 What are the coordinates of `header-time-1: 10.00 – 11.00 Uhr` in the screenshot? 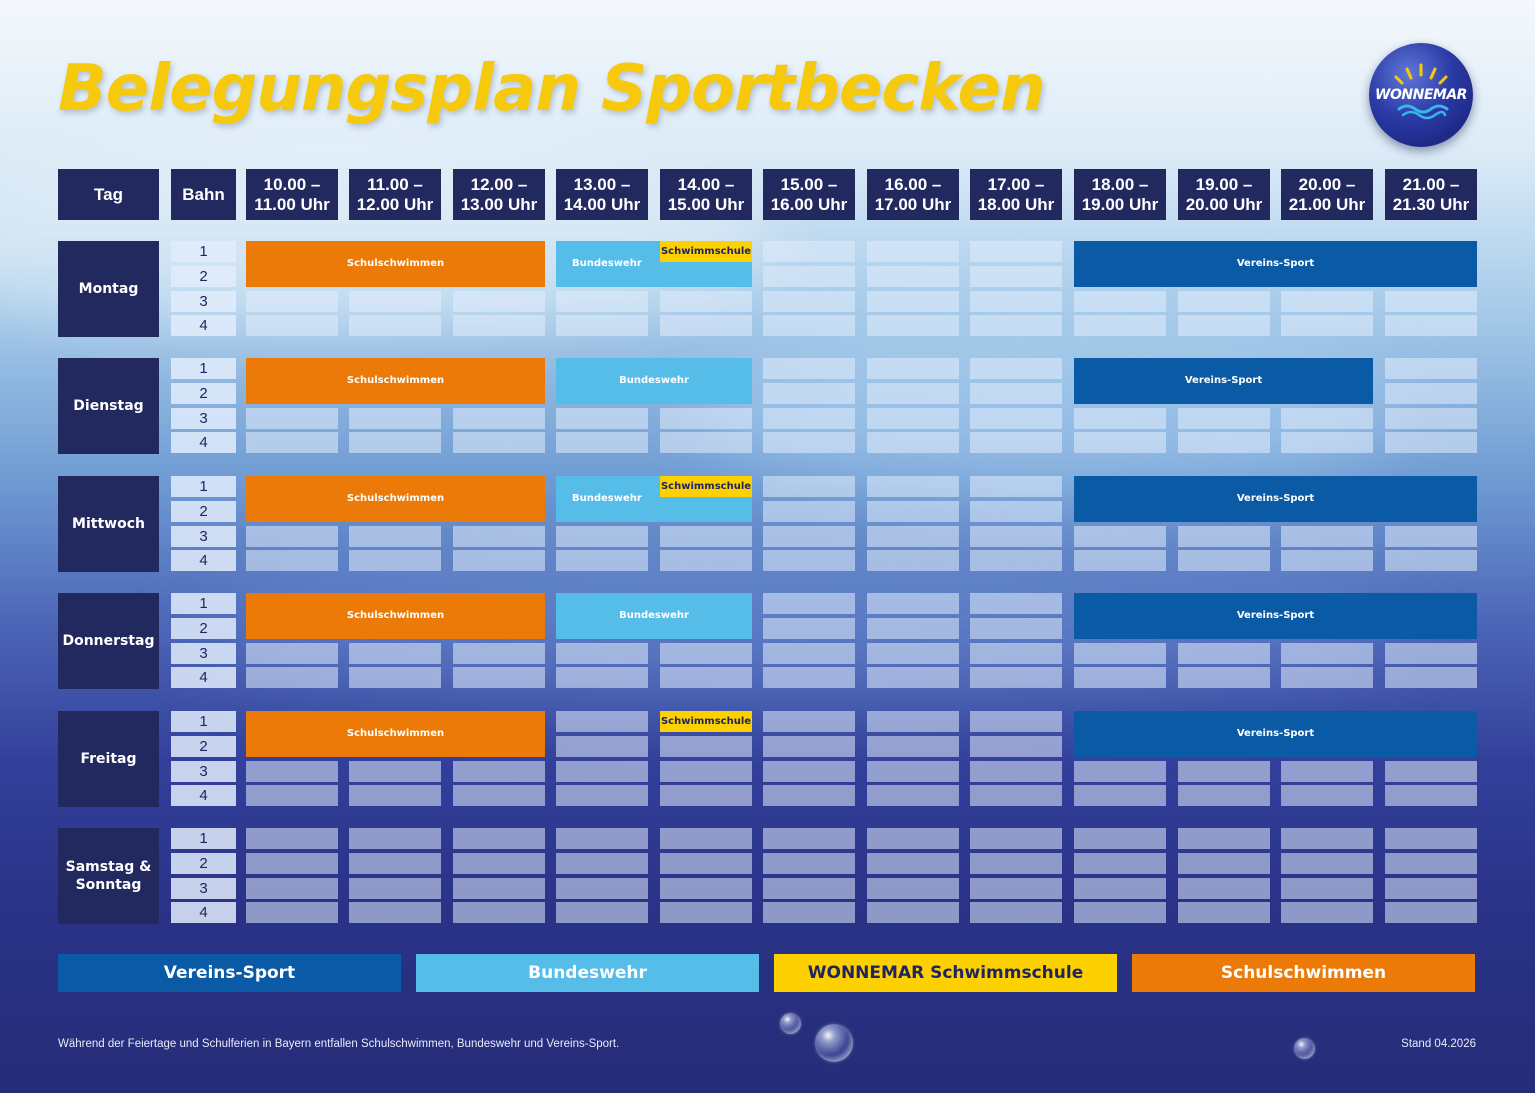 It's located at (292, 194).